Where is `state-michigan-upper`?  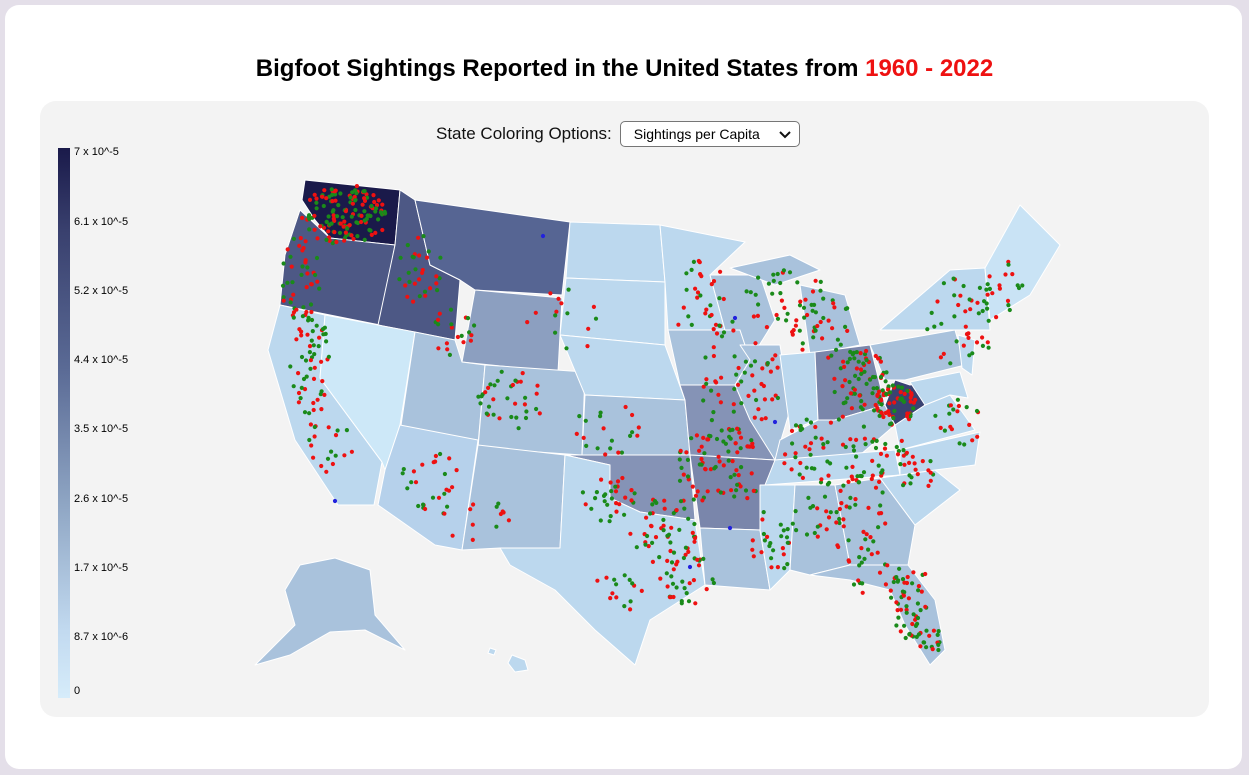 state-michigan-upper is located at coordinates (775, 270).